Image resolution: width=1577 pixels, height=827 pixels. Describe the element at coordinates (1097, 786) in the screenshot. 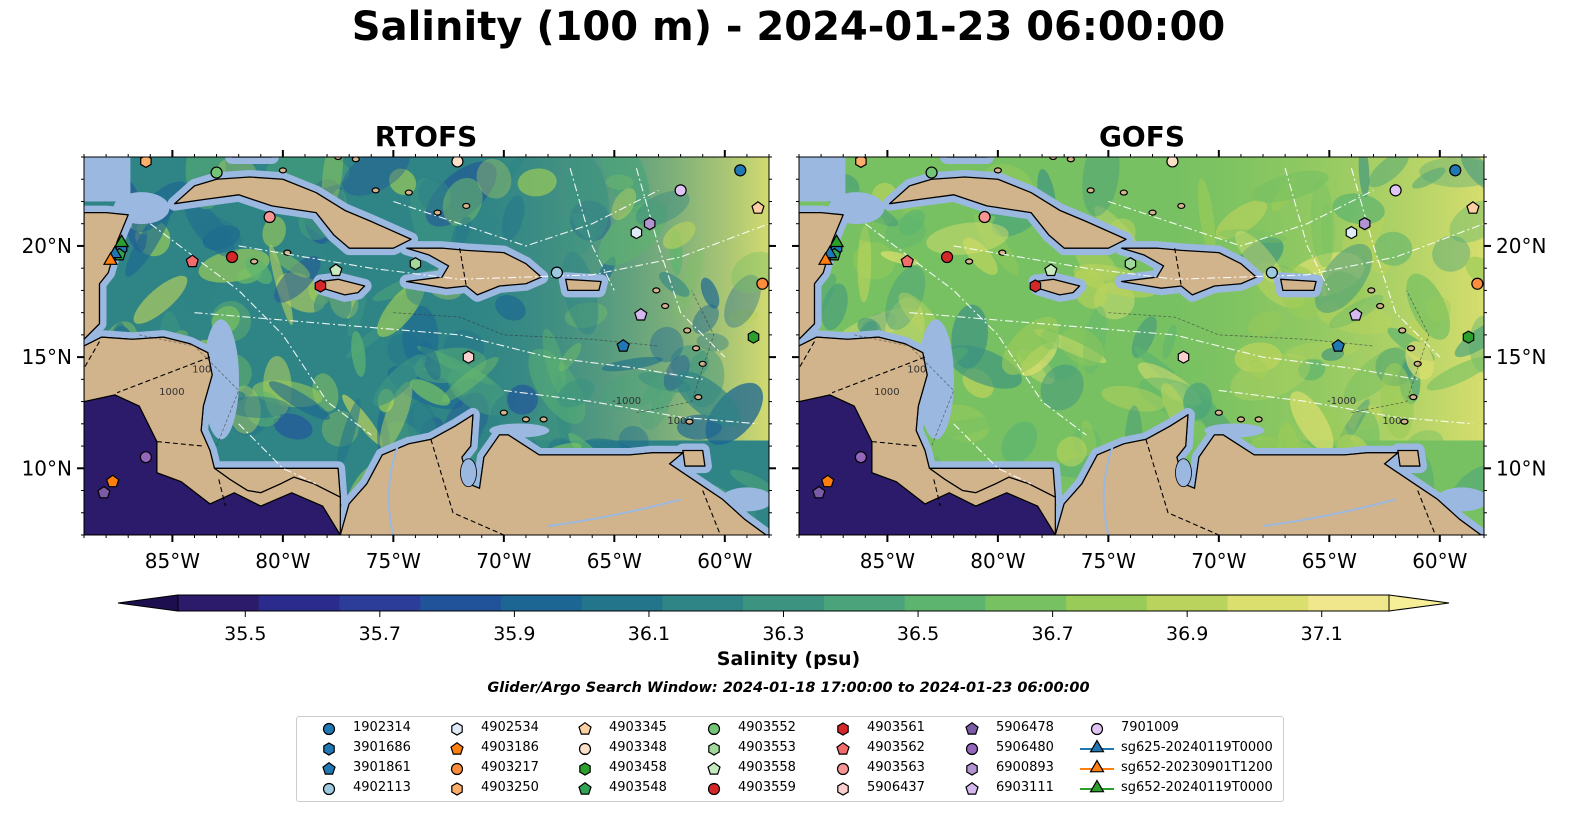

I see `legend-marker-sg652-20240119T0000` at that location.